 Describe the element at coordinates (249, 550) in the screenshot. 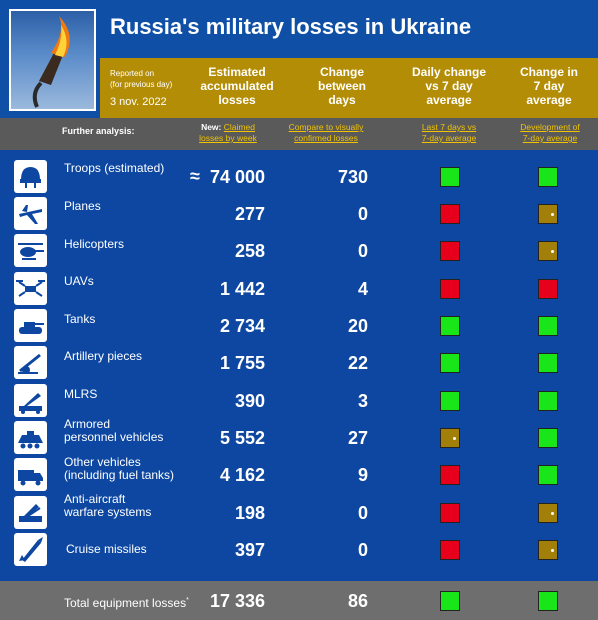

I see `row-value: 397` at that location.